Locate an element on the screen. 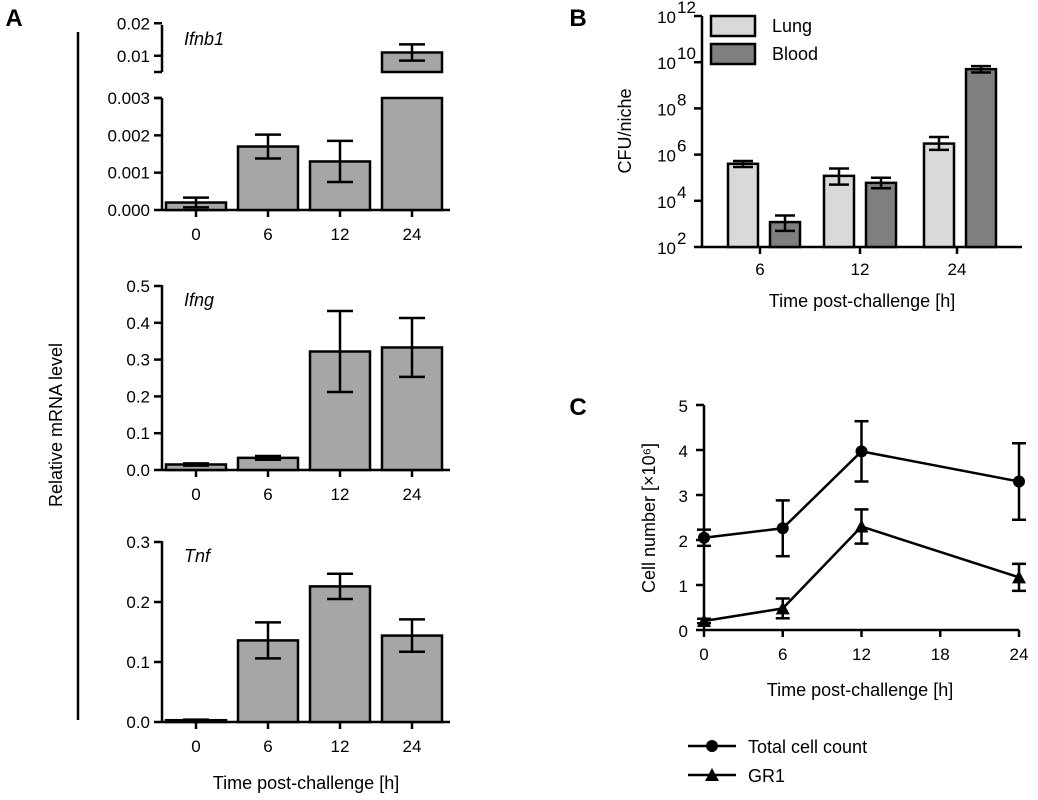  gene-label: Ifnb1 is located at coordinates (204, 39).